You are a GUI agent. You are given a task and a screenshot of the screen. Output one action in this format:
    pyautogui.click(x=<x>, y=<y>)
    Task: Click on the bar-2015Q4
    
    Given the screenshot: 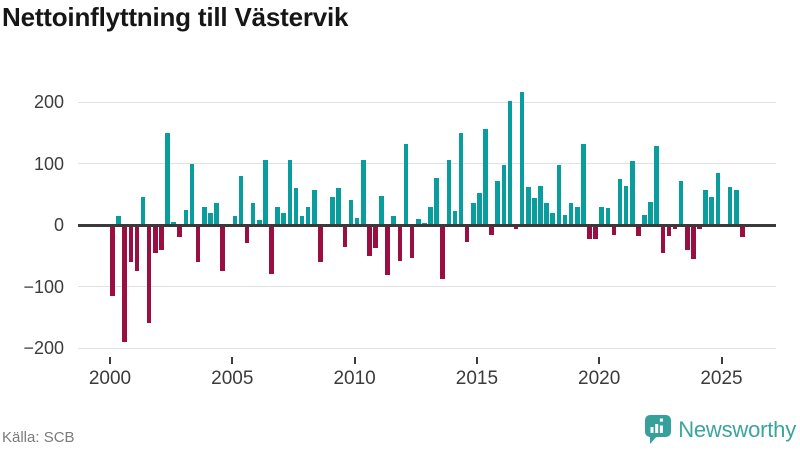 What is the action you would take?
    pyautogui.click(x=498, y=202)
    